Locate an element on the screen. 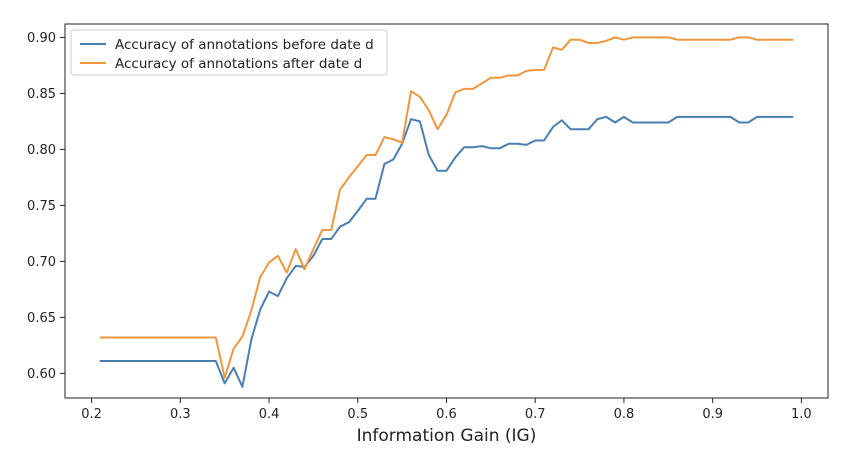  x-tick-label: 0.4 is located at coordinates (269, 414).